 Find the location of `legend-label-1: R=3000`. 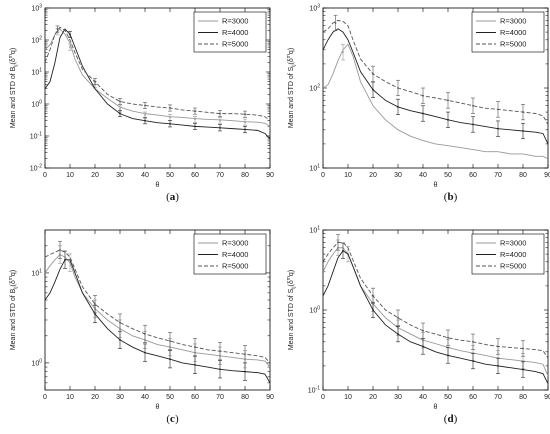

legend-label-1: R=3000 is located at coordinates (513, 243).